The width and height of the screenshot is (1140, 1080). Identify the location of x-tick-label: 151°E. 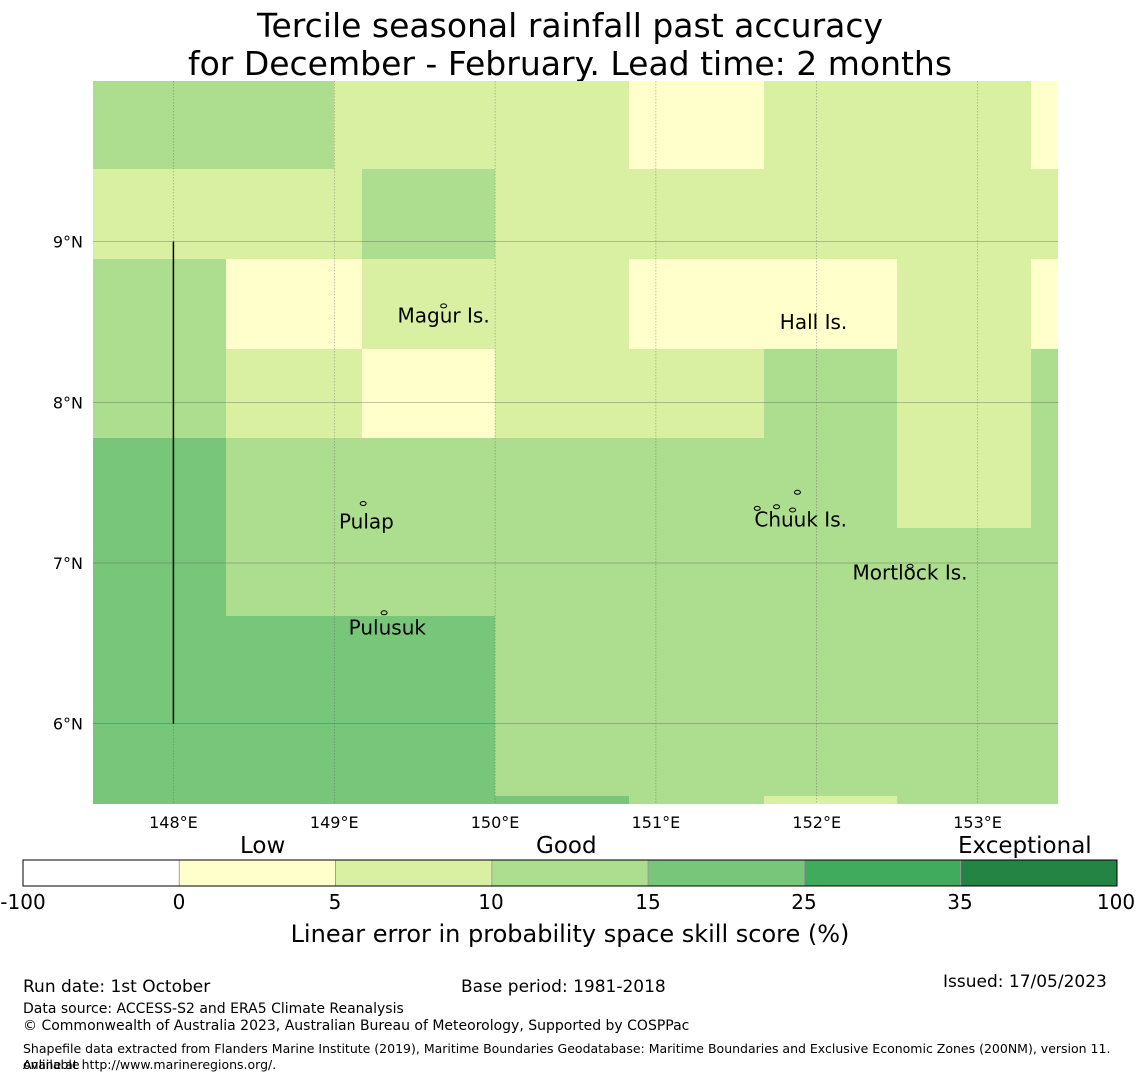
(656, 822).